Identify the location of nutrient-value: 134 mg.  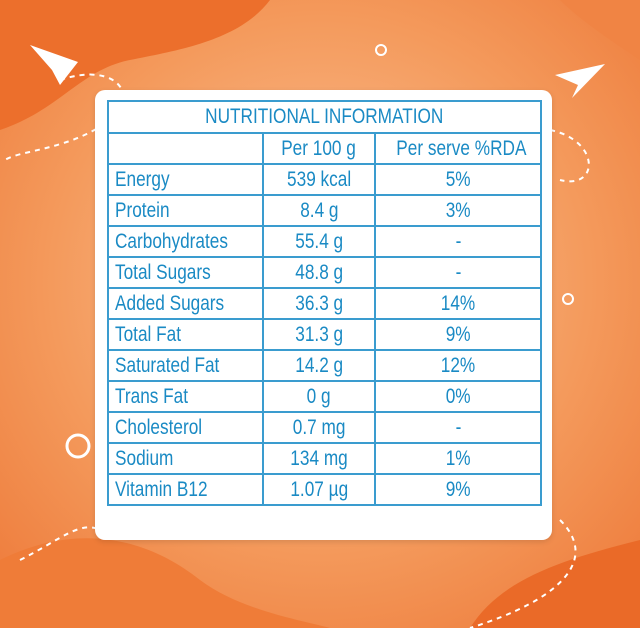
(319, 458).